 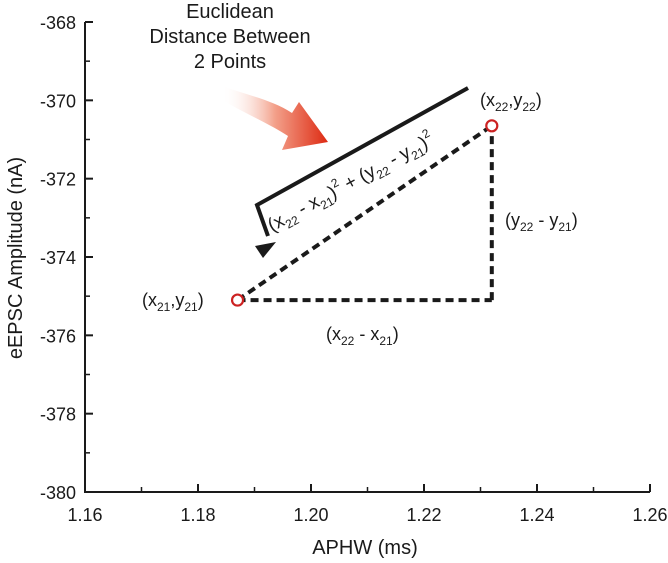 I want to click on y-tick-label: -380, so click(x=58, y=493).